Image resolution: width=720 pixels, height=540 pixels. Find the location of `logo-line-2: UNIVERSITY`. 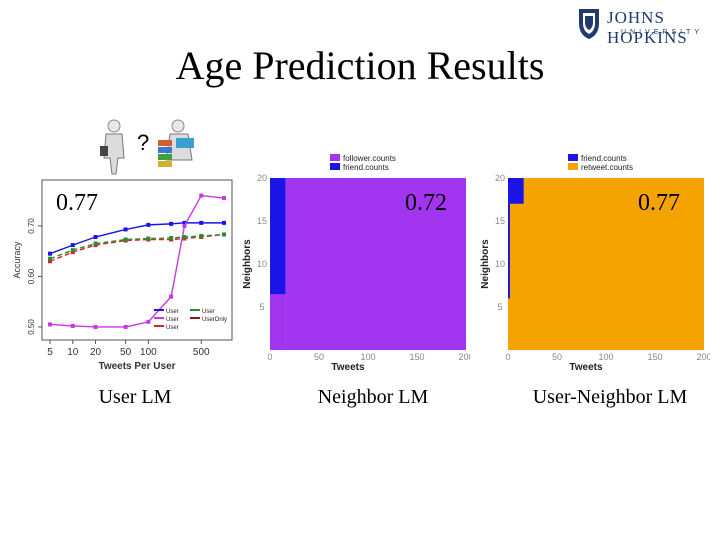

logo-line-2: UNIVERSITY is located at coordinates (662, 32).